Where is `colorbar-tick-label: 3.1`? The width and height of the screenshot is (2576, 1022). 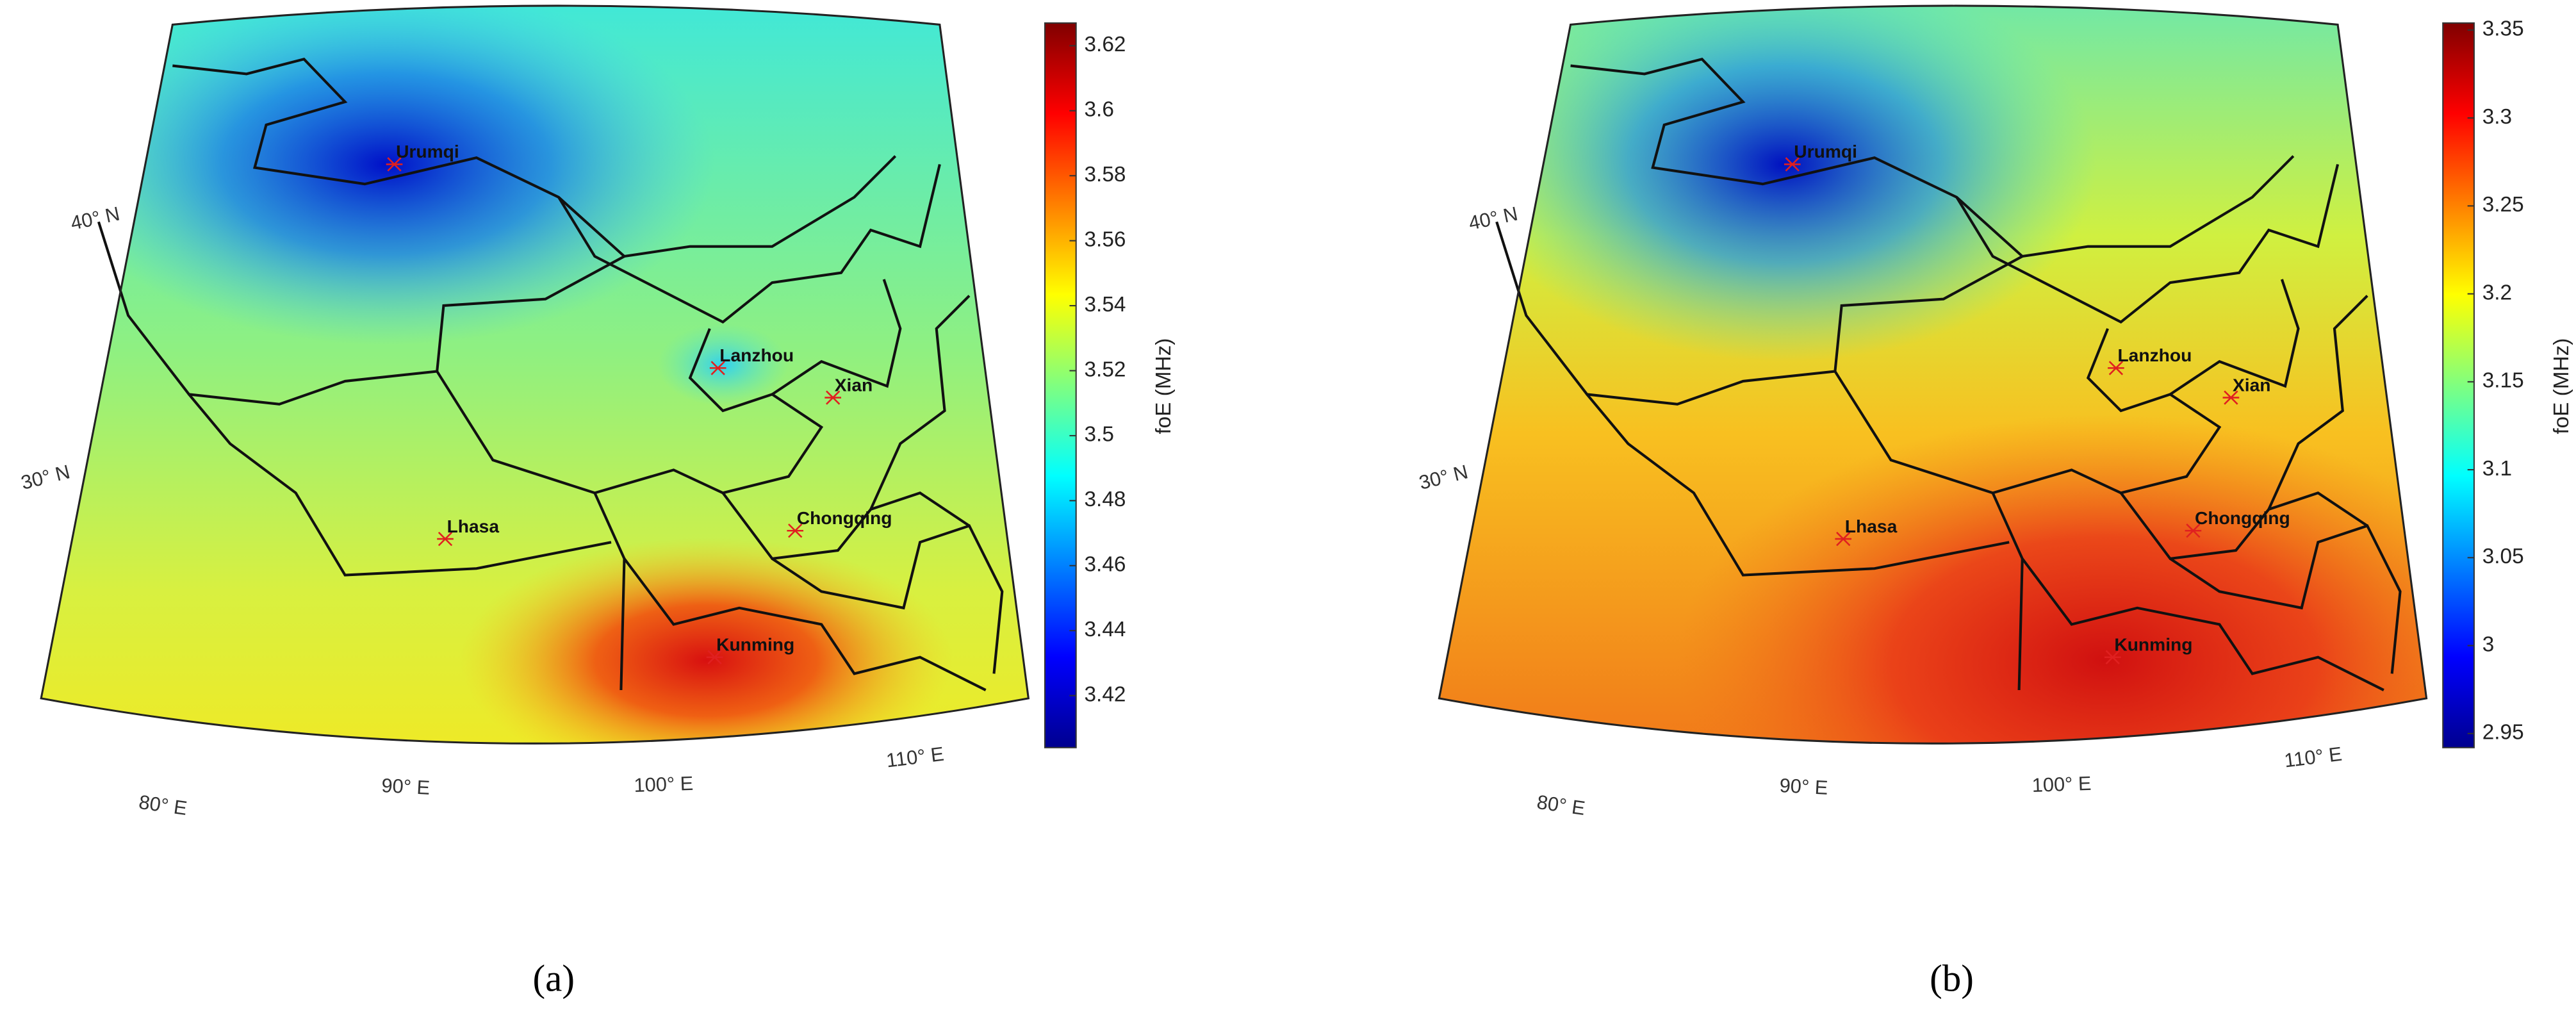 colorbar-tick-label: 3.1 is located at coordinates (2497, 469).